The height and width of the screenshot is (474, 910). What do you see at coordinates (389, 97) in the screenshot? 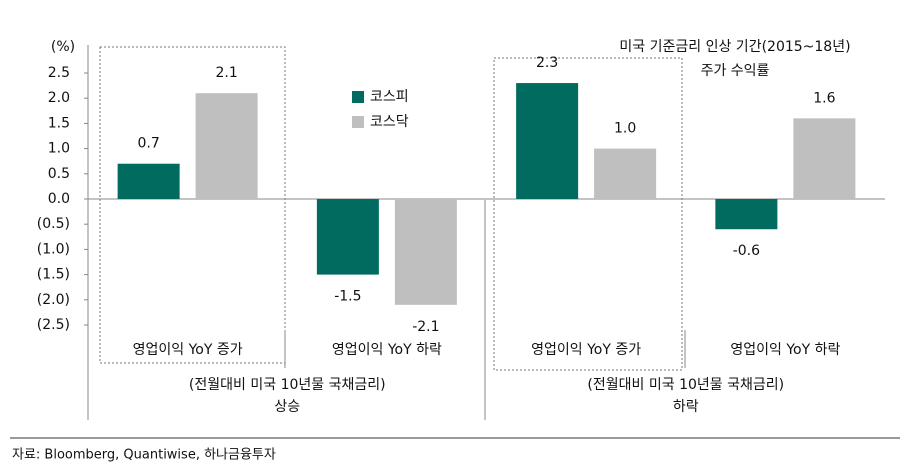
I see `legend-label: 코스피` at bounding box center [389, 97].